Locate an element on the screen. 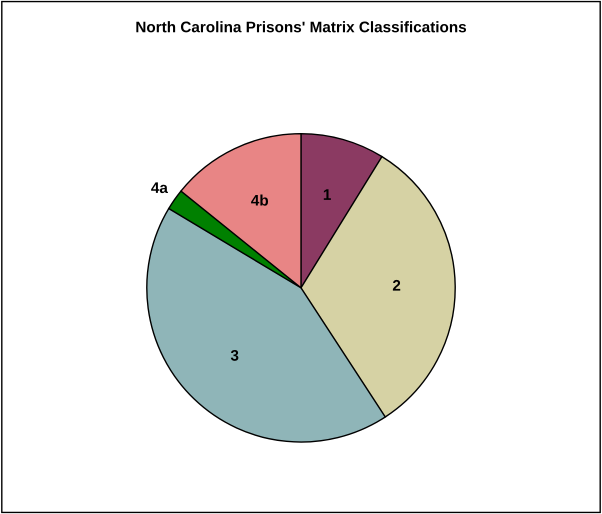 This screenshot has height=514, width=602. slice-label: 3 is located at coordinates (234, 355).